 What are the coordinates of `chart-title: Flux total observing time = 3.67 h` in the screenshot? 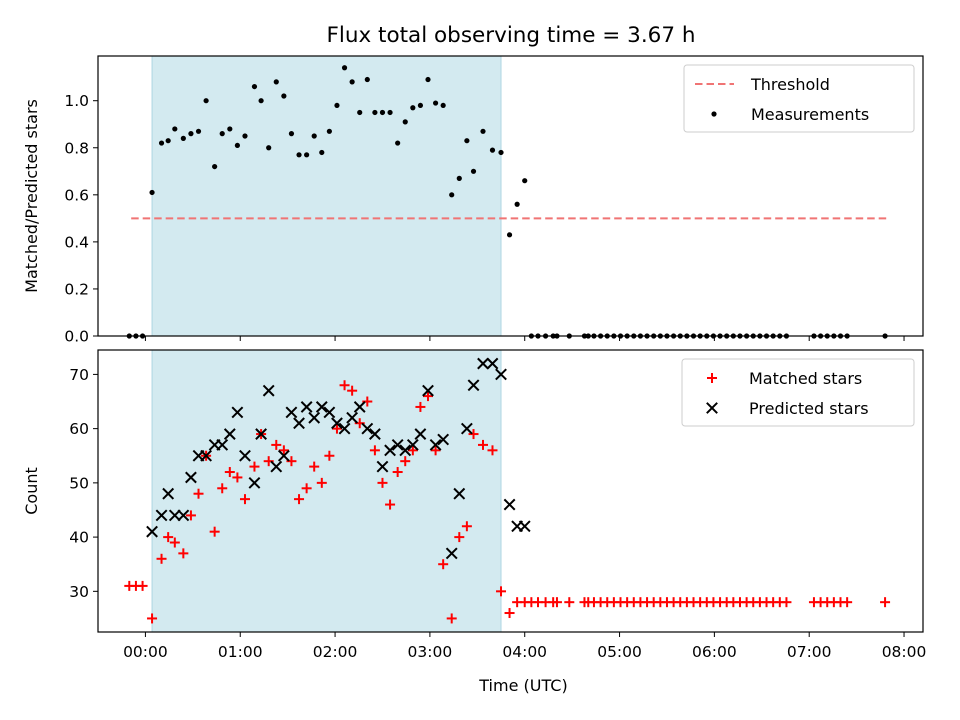 It's located at (511, 35).